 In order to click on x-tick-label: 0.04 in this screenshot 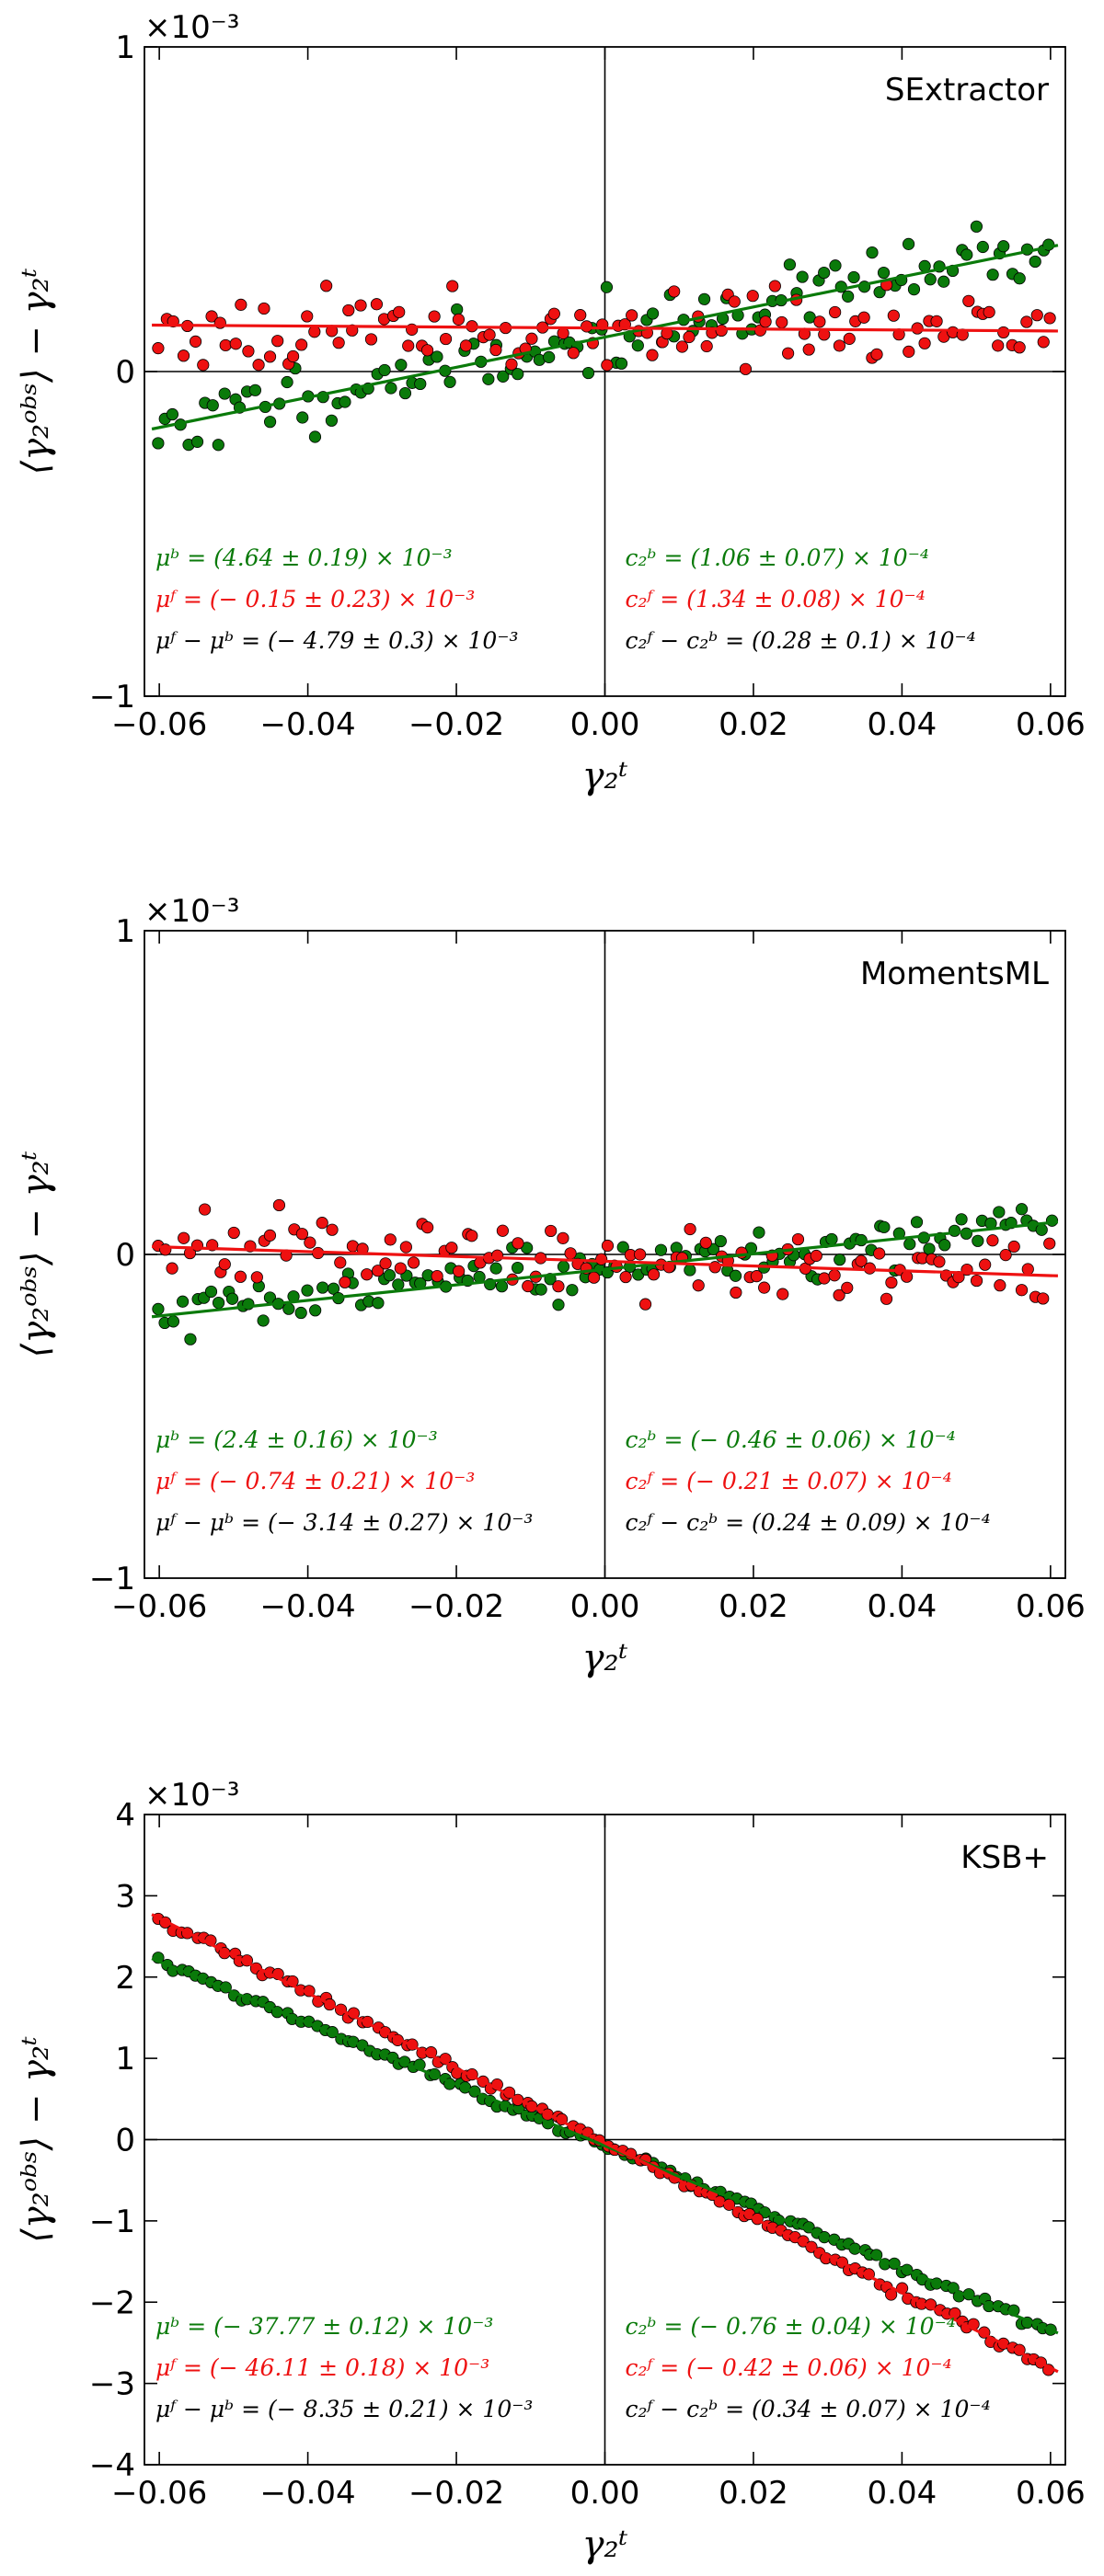, I will do `click(902, 724)`.